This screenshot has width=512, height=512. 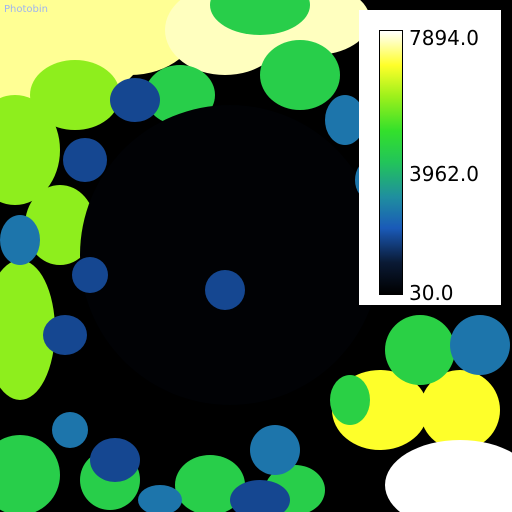 What do you see at coordinates (391, 162) in the screenshot?
I see `colorbar-gradient` at bounding box center [391, 162].